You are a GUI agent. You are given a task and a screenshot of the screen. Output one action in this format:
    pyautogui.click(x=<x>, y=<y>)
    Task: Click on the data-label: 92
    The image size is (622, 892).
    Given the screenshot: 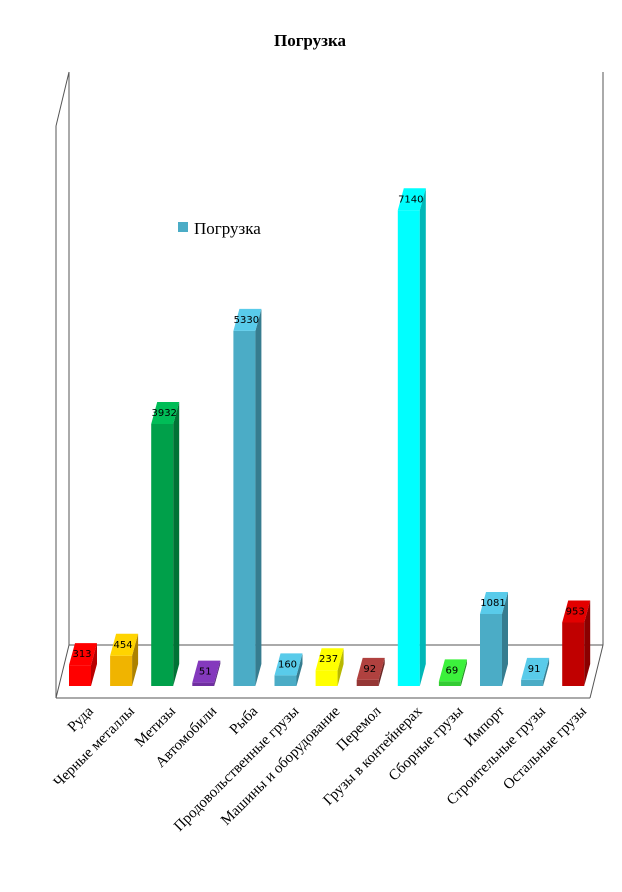 What is the action you would take?
    pyautogui.click(x=369, y=669)
    